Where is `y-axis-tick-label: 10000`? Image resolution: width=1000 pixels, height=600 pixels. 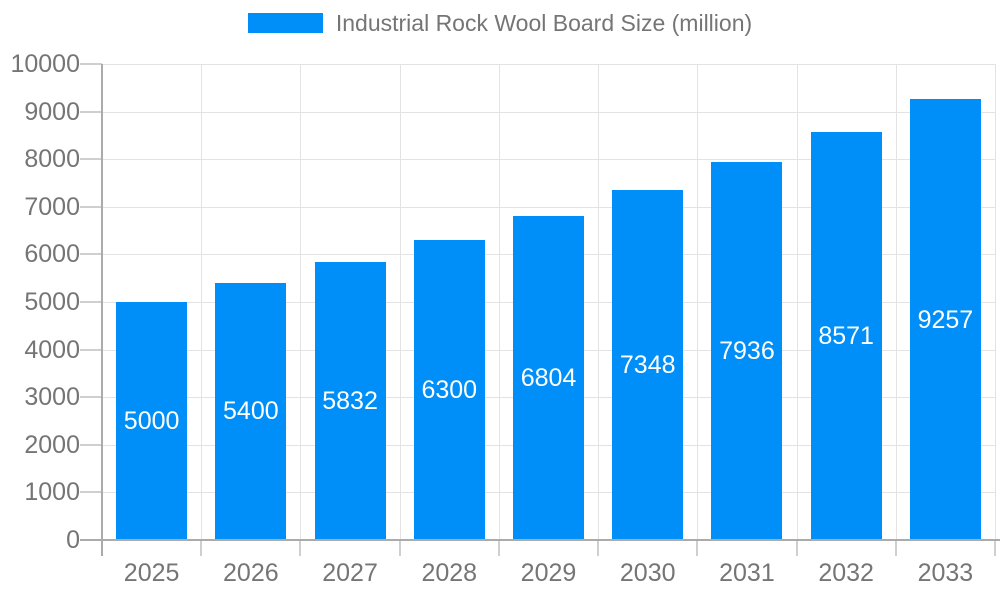 y-axis-tick-label: 10000 is located at coordinates (45, 64).